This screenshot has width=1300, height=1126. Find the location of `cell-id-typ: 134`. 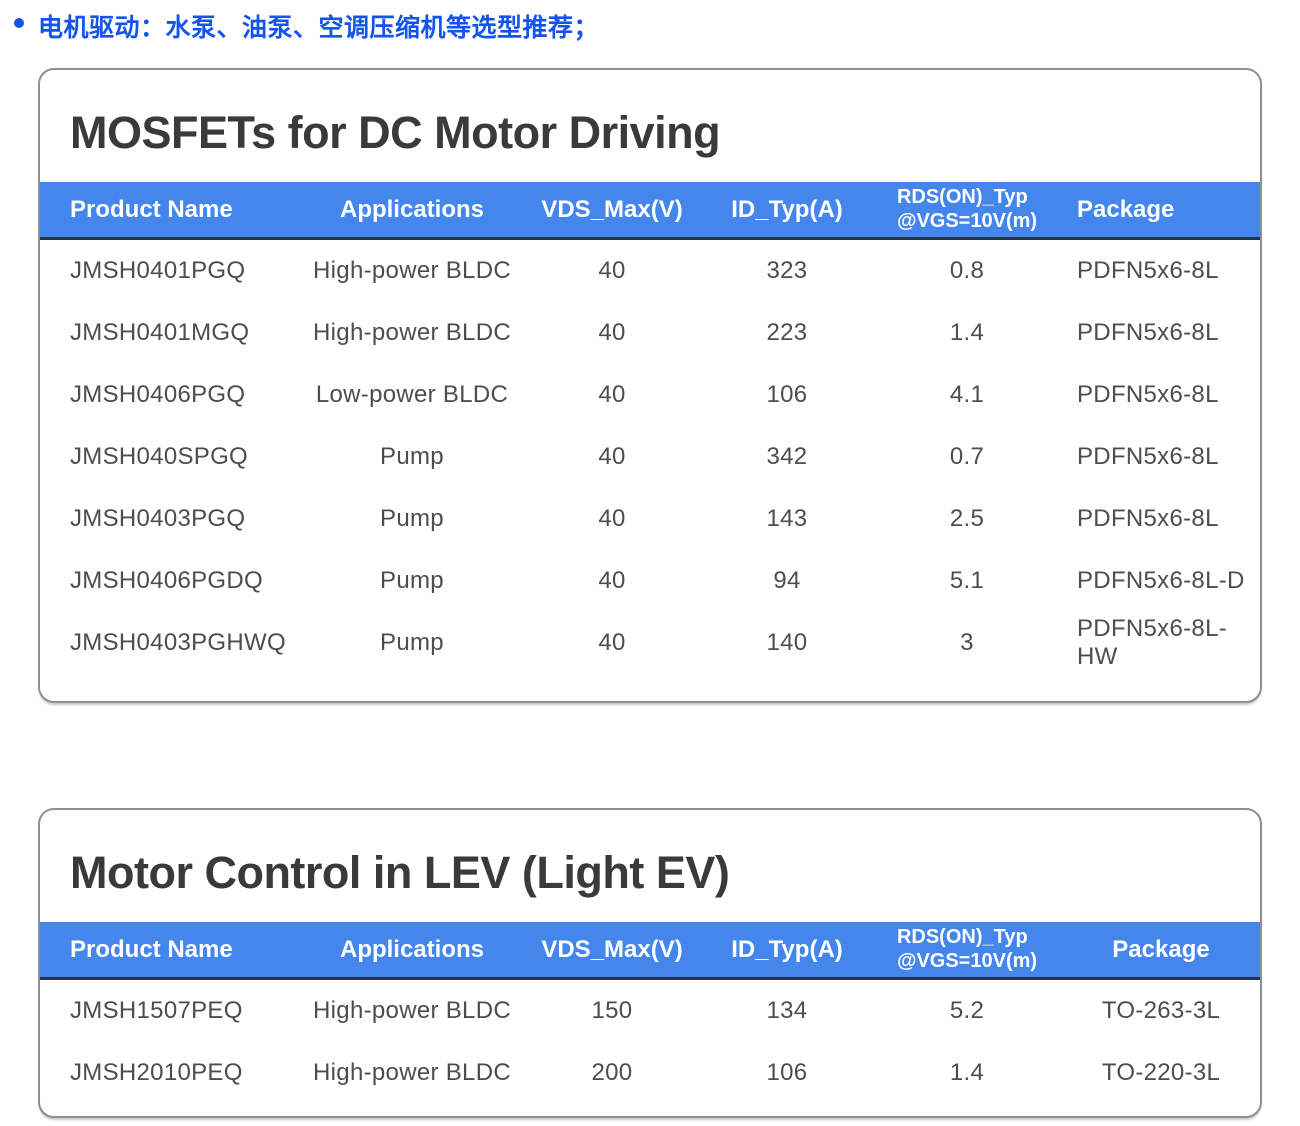

cell-id-typ: 134 is located at coordinates (787, 1010).